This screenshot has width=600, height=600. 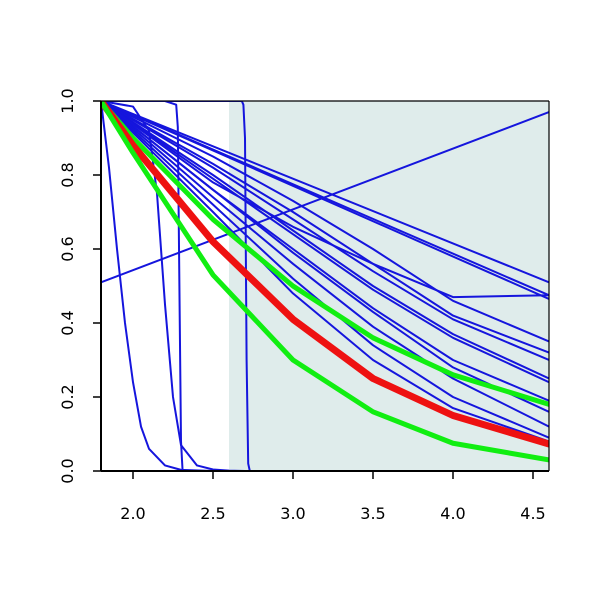 I want to click on y-axis-ticks: 0.0 0.2 0.4 0.6 0.8 1.0, so click(x=79, y=286).